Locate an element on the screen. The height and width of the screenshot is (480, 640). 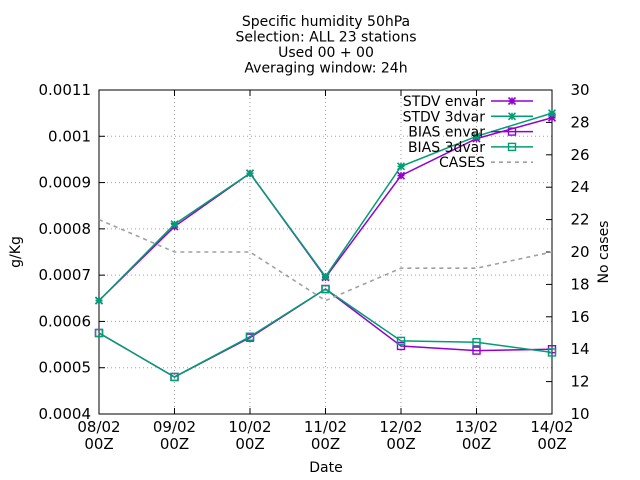
y2-tick-label: 30 is located at coordinates (579, 90).